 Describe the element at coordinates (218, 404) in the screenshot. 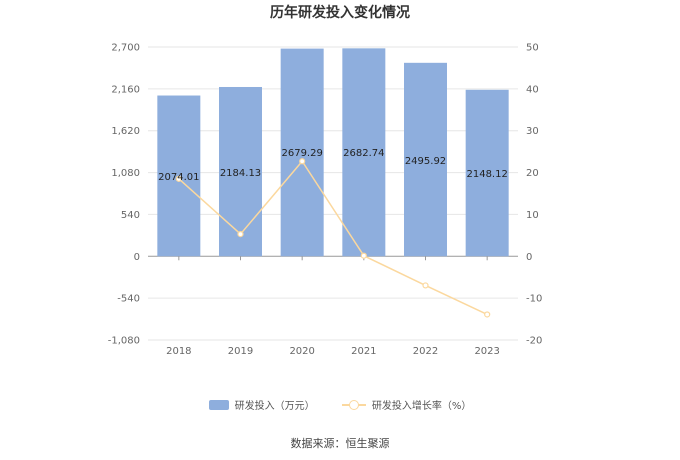

I see `legend-bar-swatch` at that location.